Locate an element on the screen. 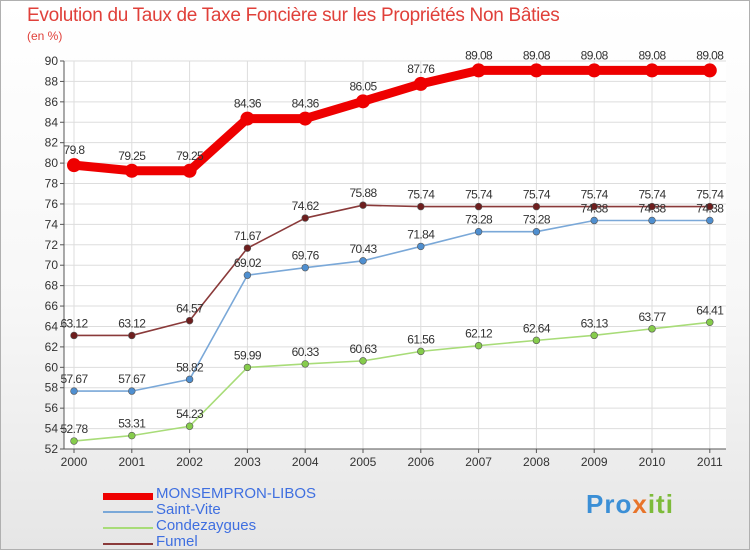 The height and width of the screenshot is (552, 750). data-label: 71.84 is located at coordinates (421, 234).